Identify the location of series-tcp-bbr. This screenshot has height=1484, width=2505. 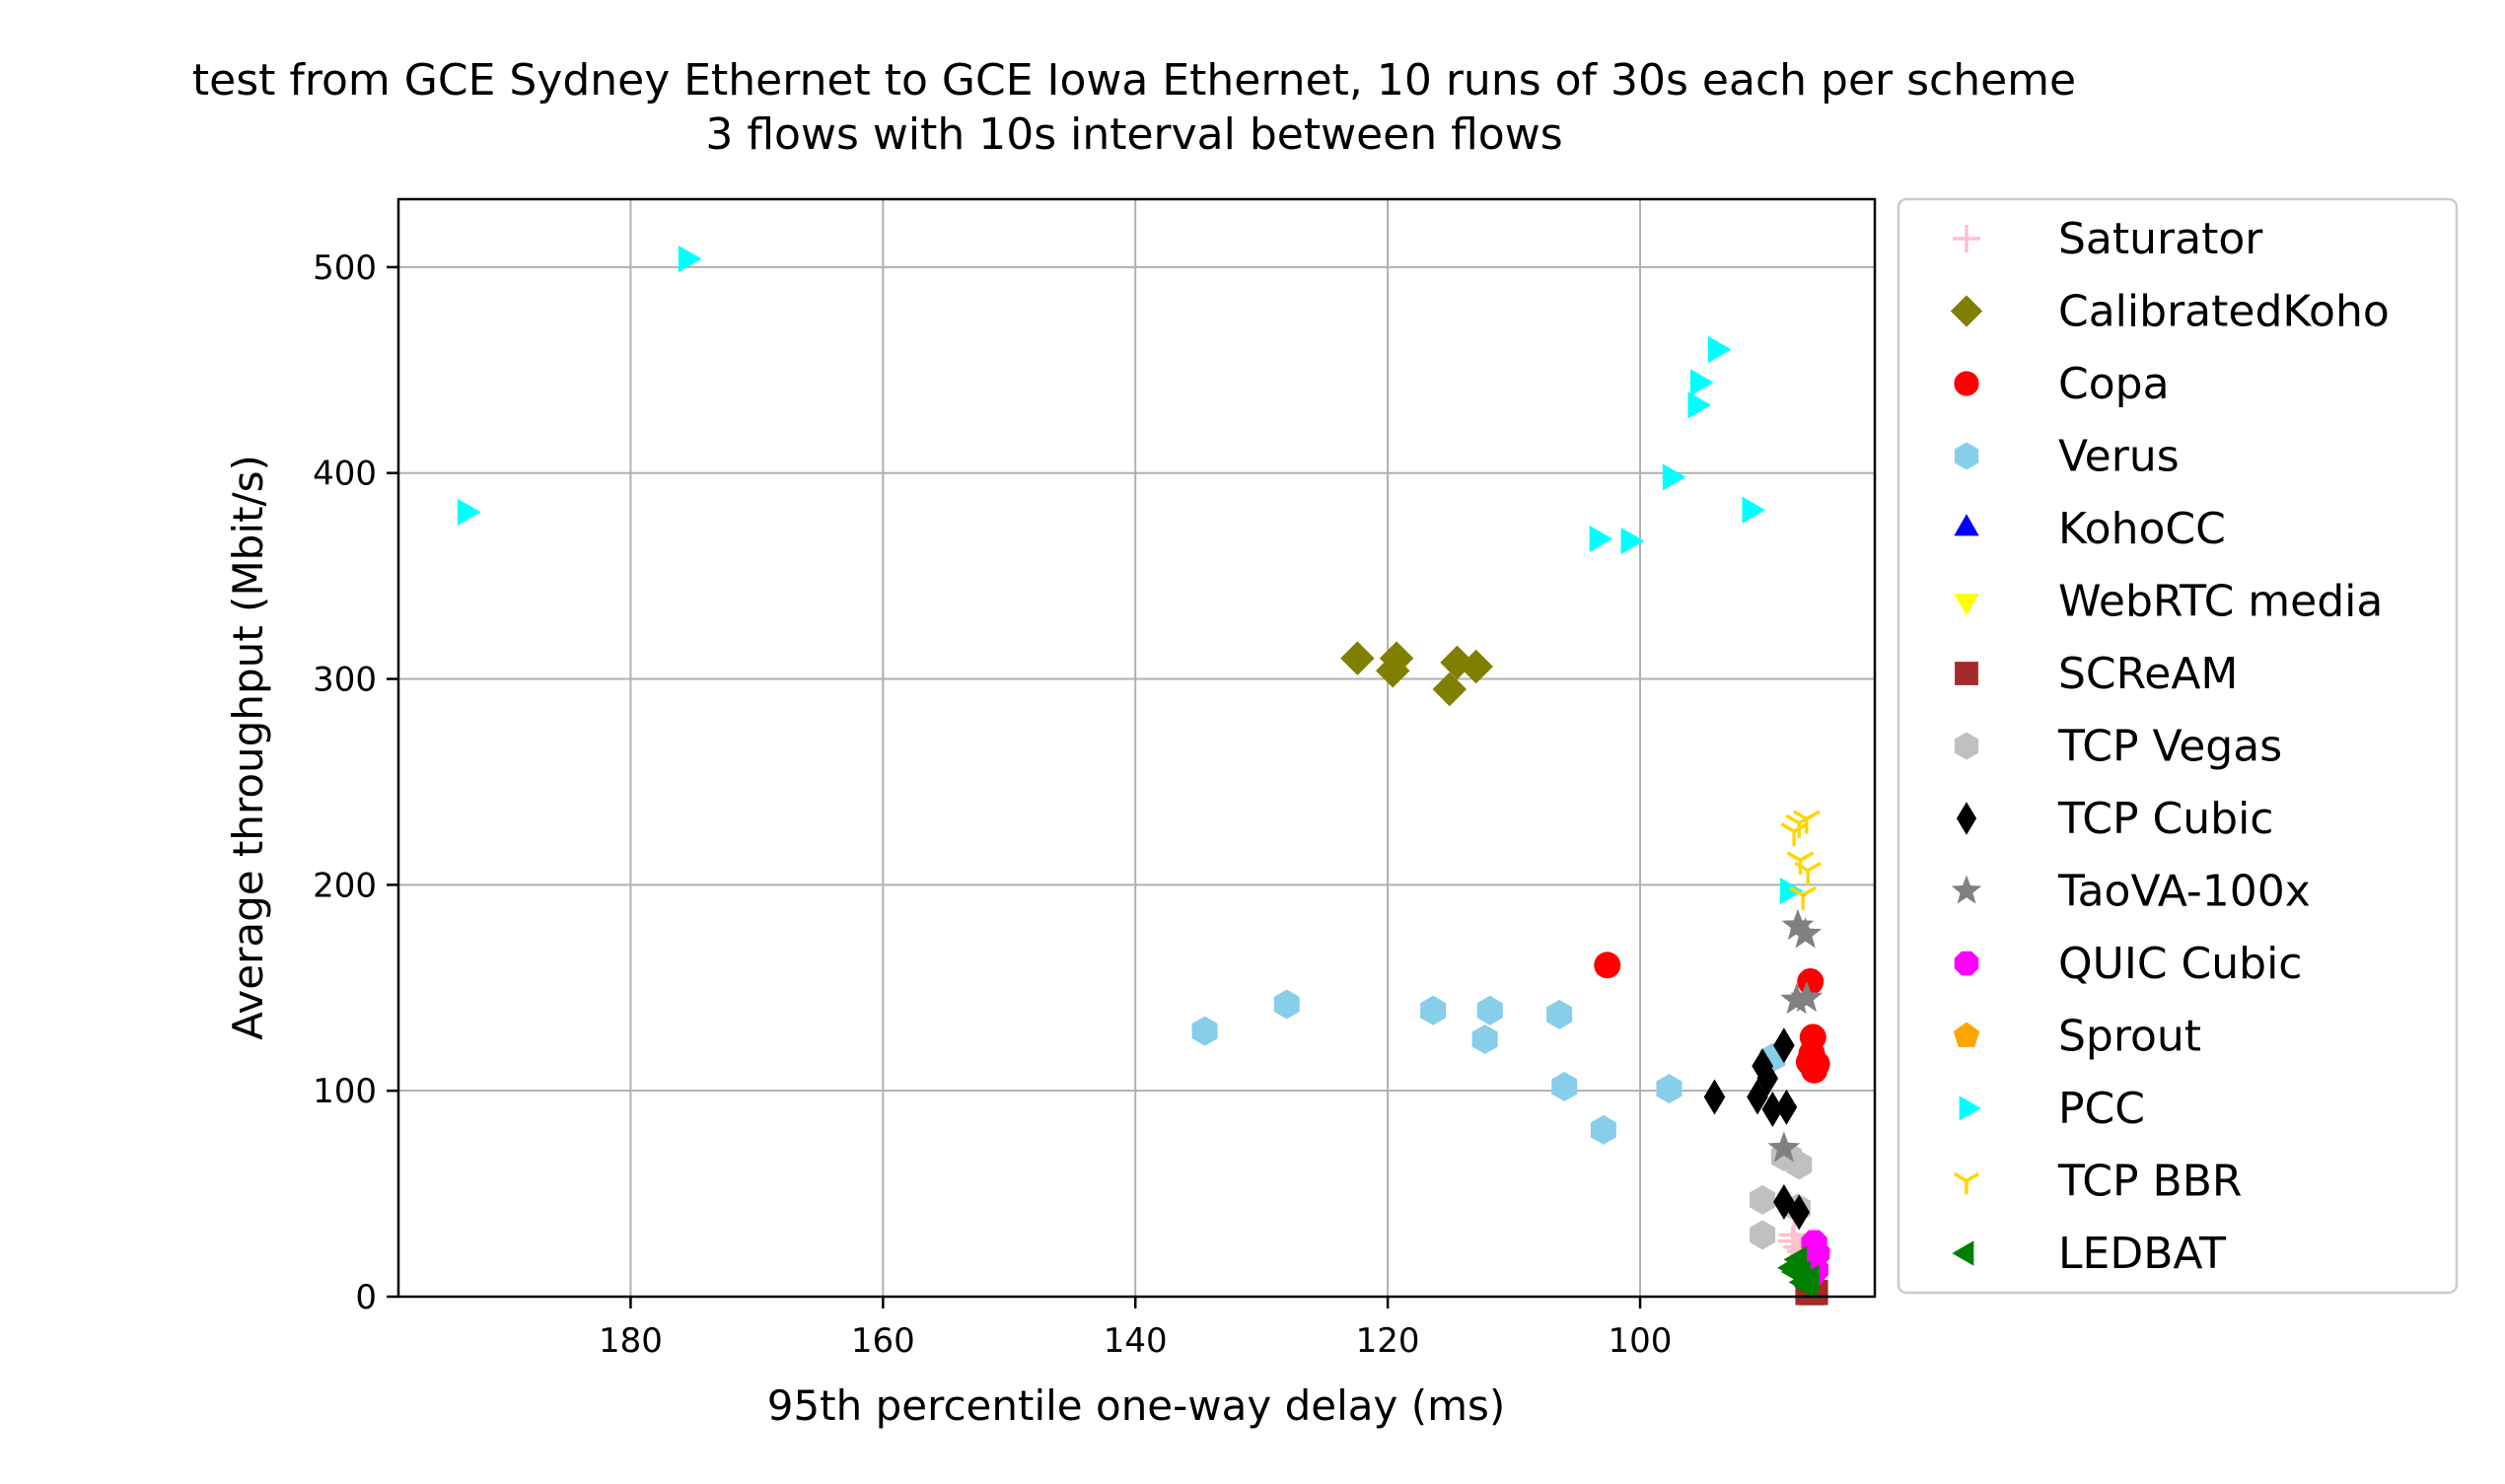
(1801, 860).